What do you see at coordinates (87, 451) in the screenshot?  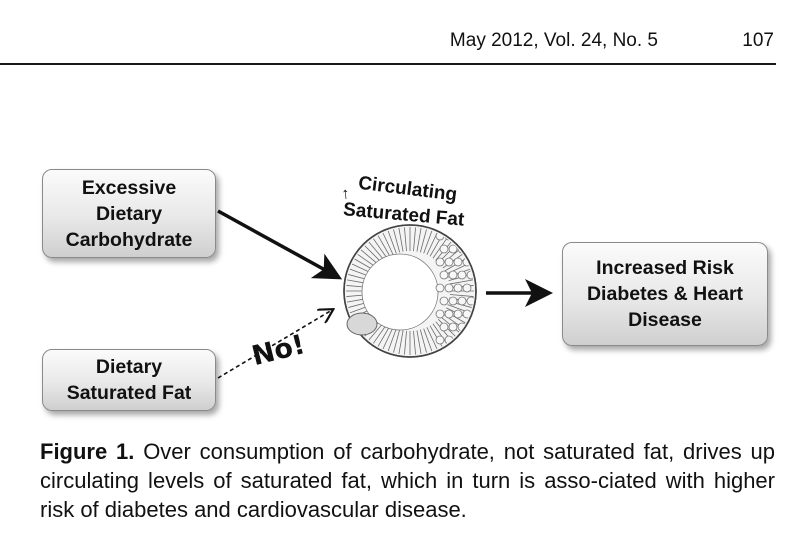 I see `caption-label: Figure 1.` at bounding box center [87, 451].